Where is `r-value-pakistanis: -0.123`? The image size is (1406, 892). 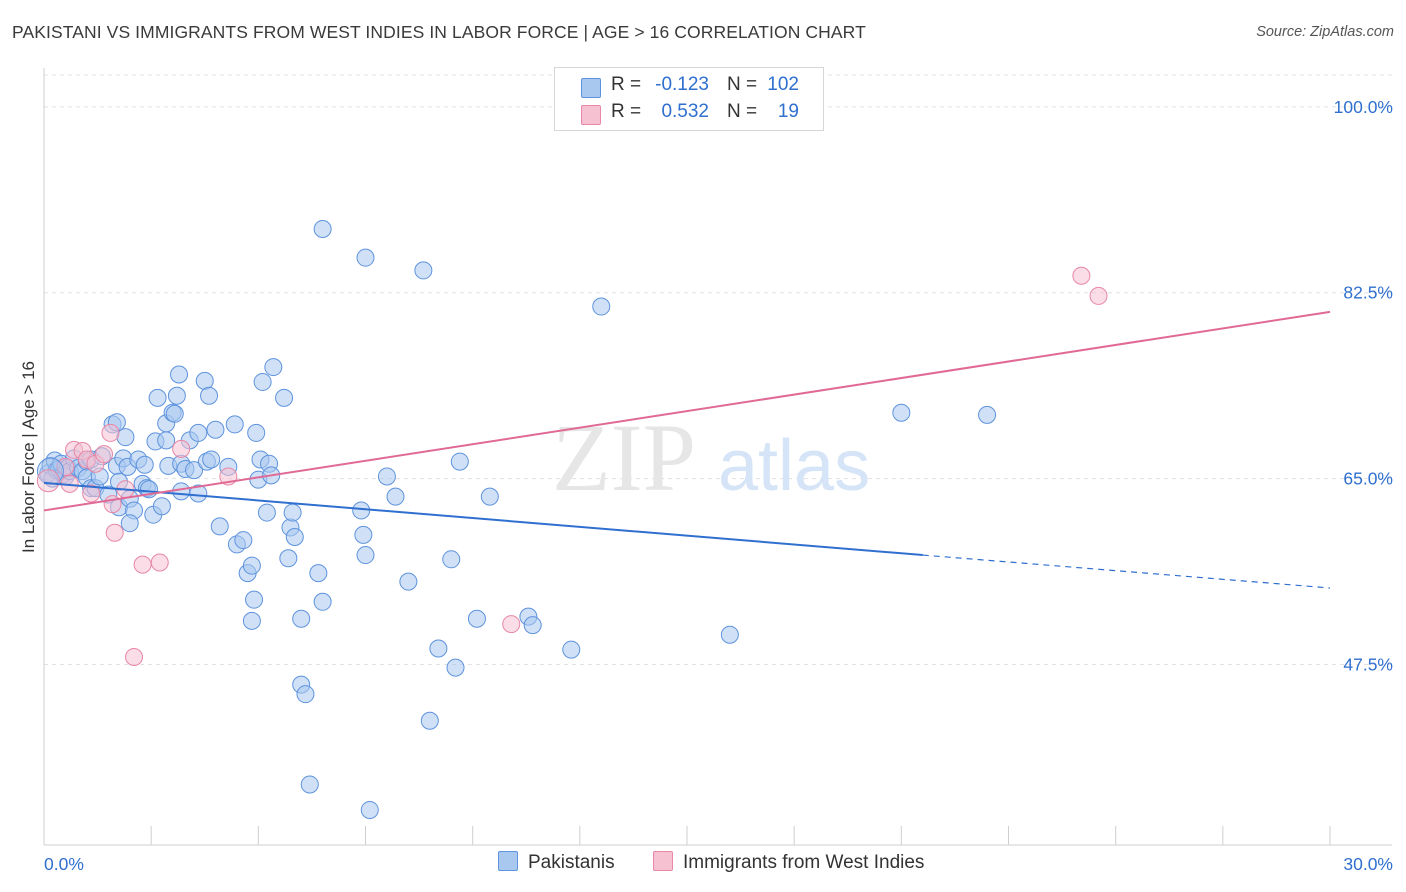 r-value-pakistanis: -0.123 is located at coordinates (682, 84).